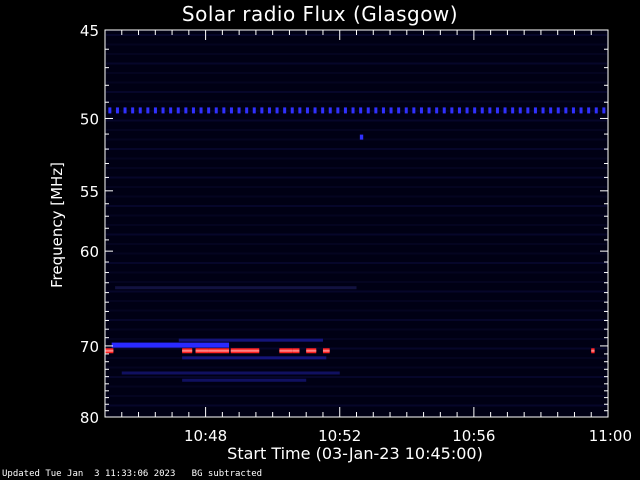 This screenshot has height=480, width=640. What do you see at coordinates (610, 436) in the screenshot?
I see `x-tick-label: 11:00` at bounding box center [610, 436].